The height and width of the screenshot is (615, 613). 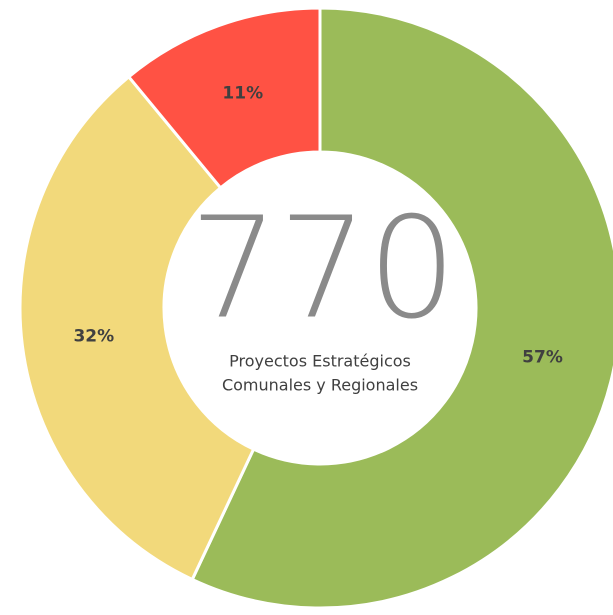 I want to click on center-value: 770, so click(x=322, y=269).